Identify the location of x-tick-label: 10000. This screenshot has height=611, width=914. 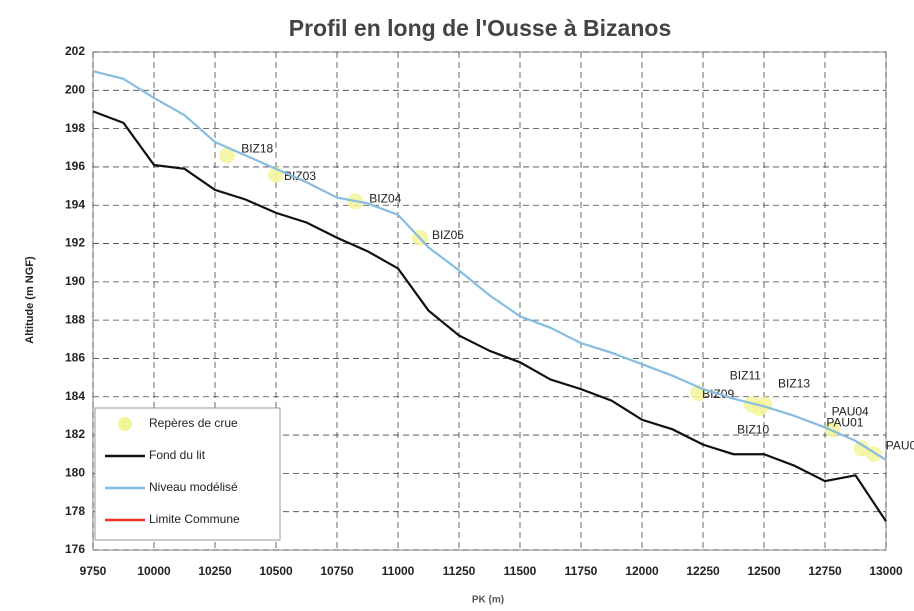
(154, 571).